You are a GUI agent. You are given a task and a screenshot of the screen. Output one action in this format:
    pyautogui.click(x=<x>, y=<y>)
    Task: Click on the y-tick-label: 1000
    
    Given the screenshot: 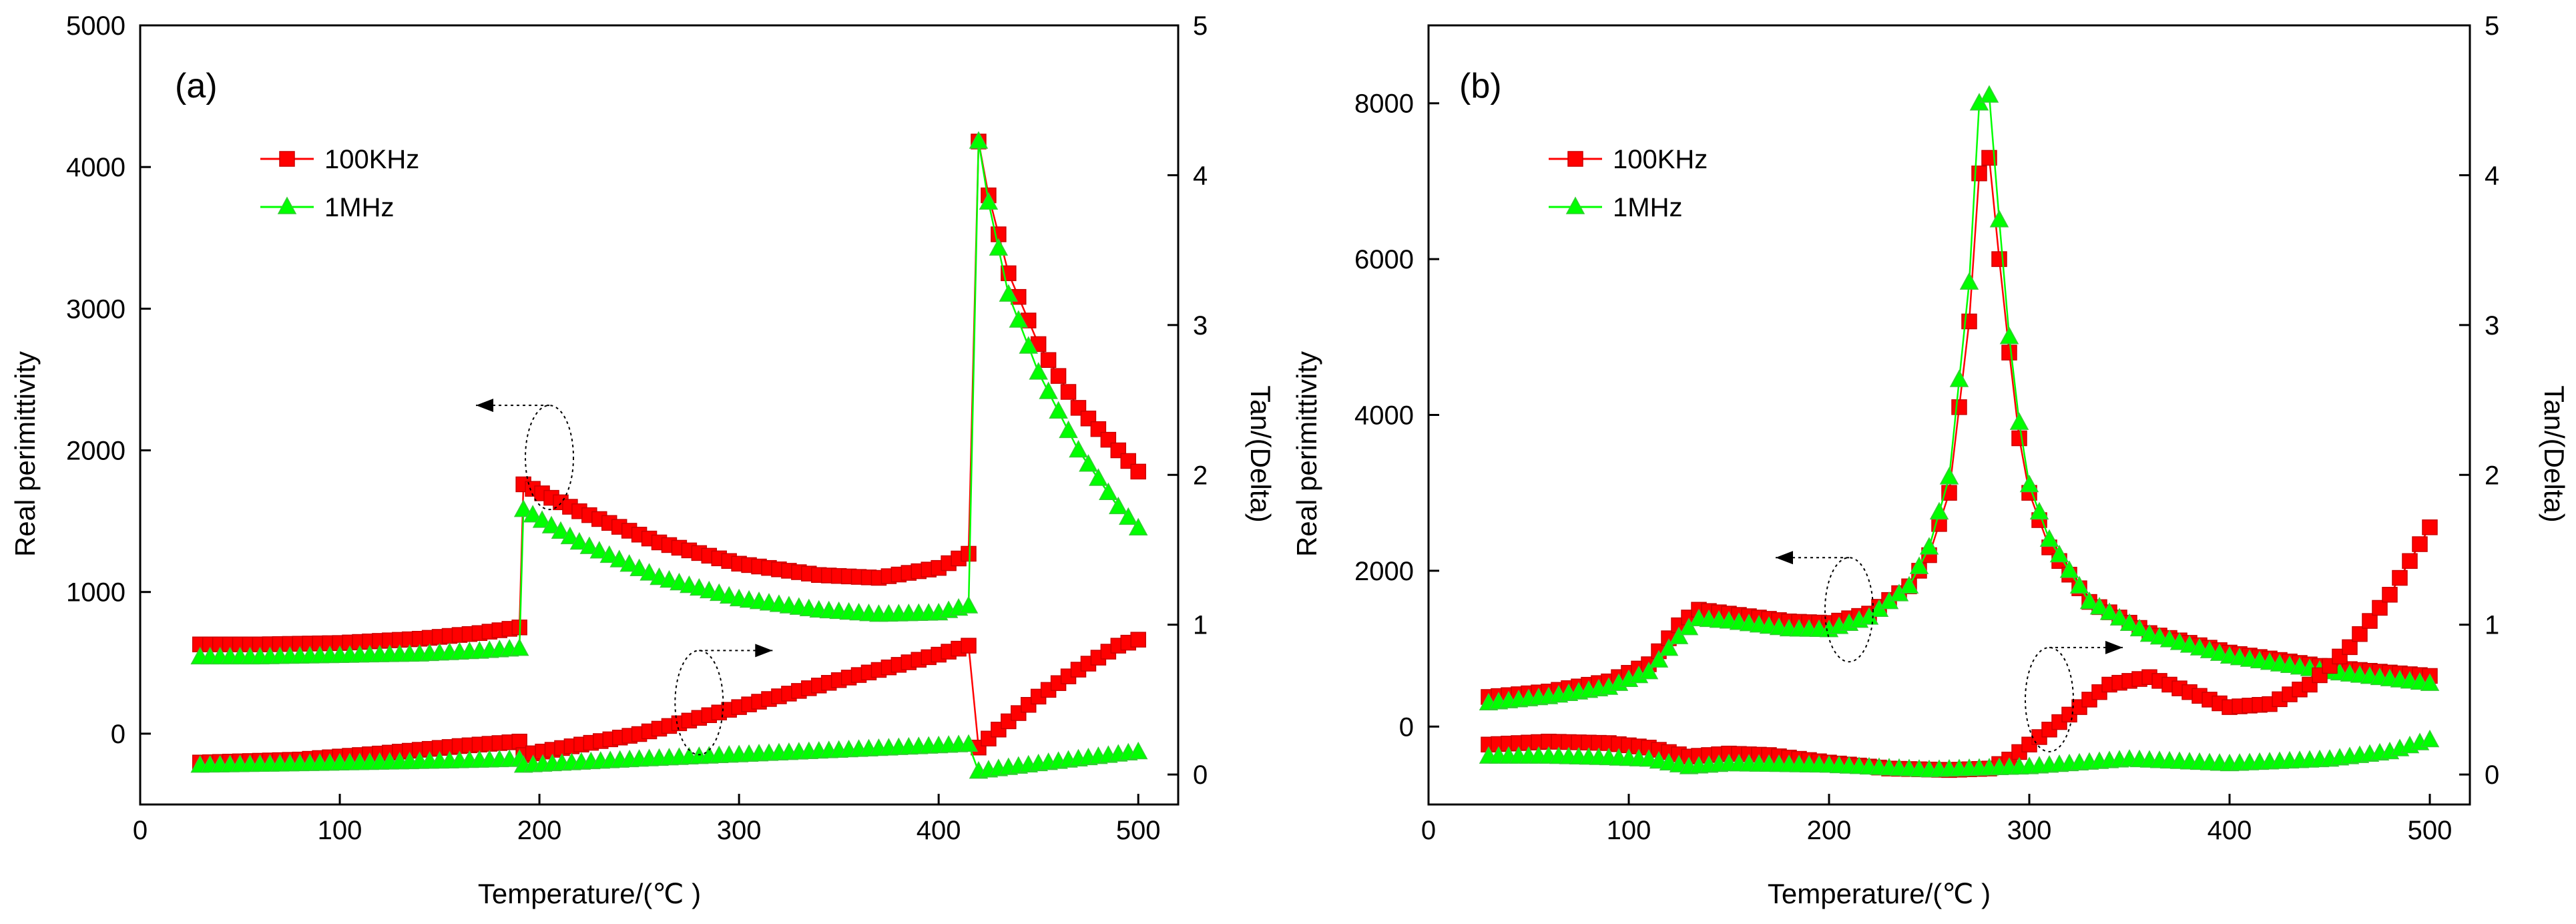 What is the action you would take?
    pyautogui.click(x=95, y=593)
    